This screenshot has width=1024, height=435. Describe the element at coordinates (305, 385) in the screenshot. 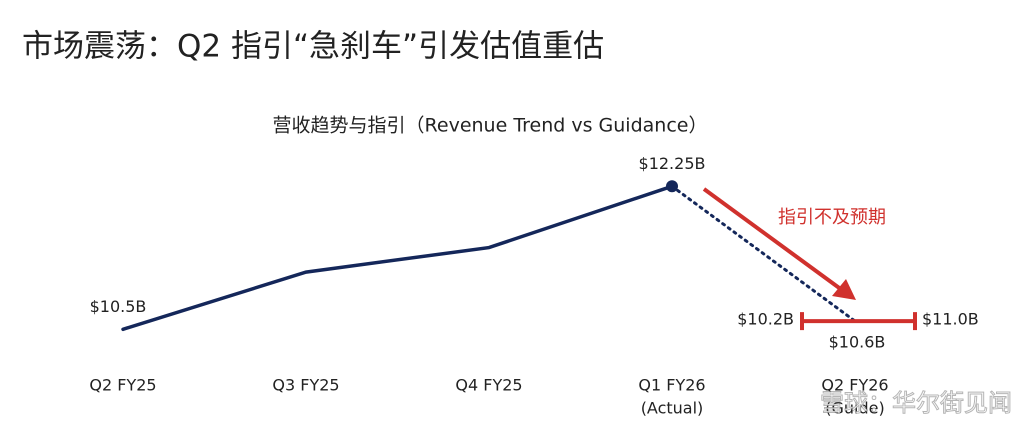

I see `x-tick-label: Q3 FY25` at that location.